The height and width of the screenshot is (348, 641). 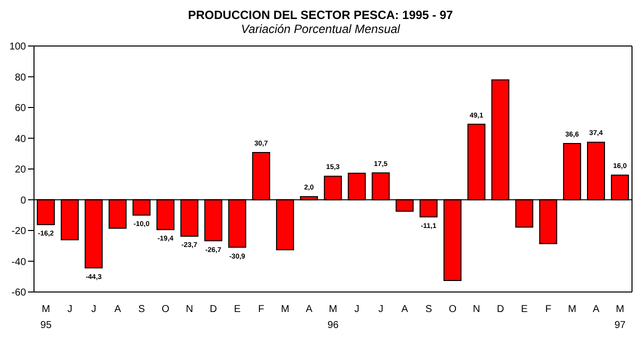 What do you see at coordinates (620, 317) in the screenshot?
I see `x-tick-label: M 97` at bounding box center [620, 317].